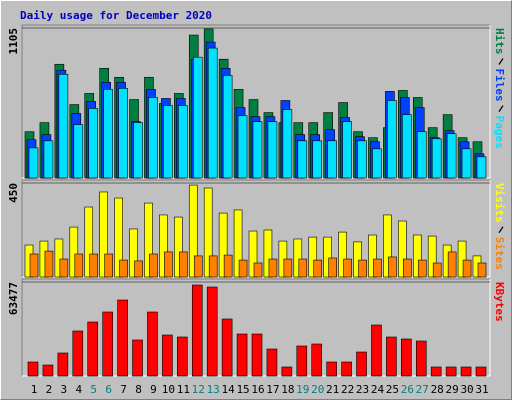  Describe the element at coordinates (34, 389) in the screenshot. I see `x-tick-label: 1` at that location.